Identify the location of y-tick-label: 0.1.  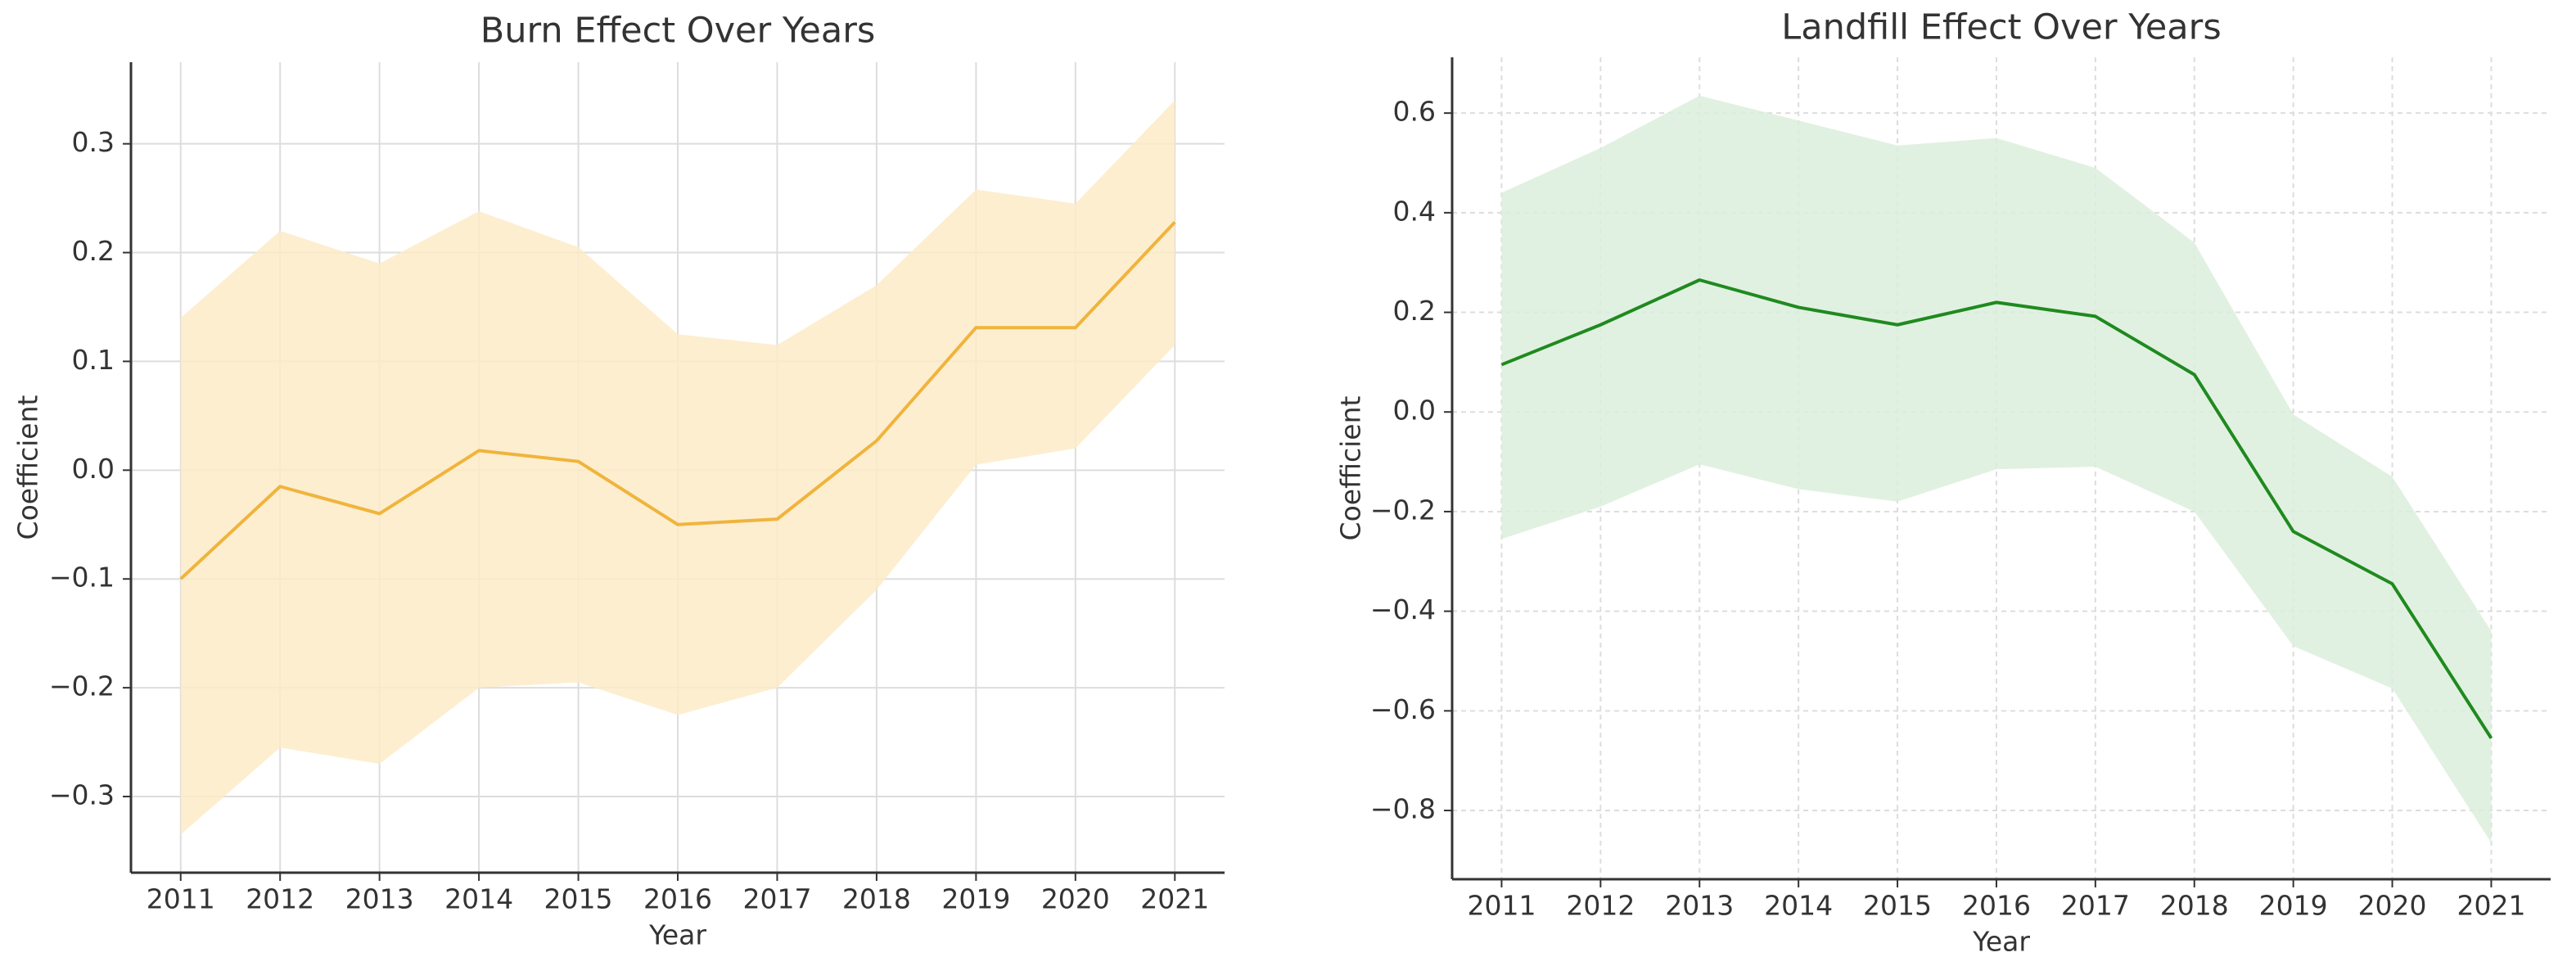
(93, 360).